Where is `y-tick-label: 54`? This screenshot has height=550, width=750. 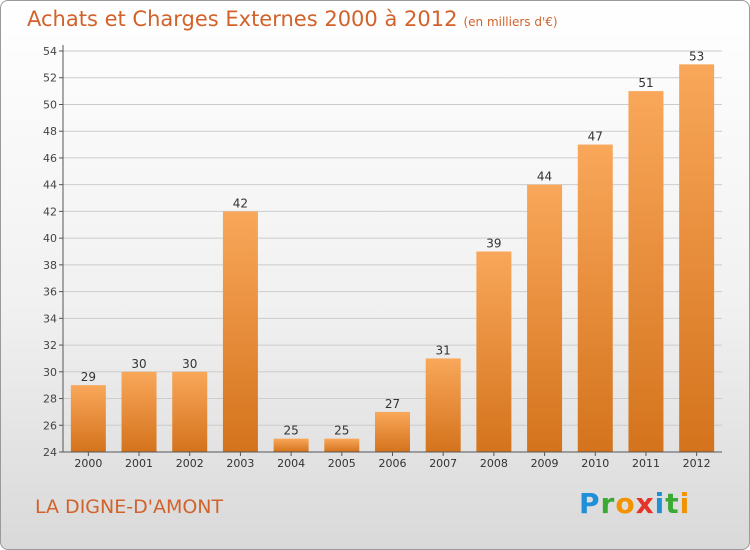 y-tick-label: 54 is located at coordinates (50, 51).